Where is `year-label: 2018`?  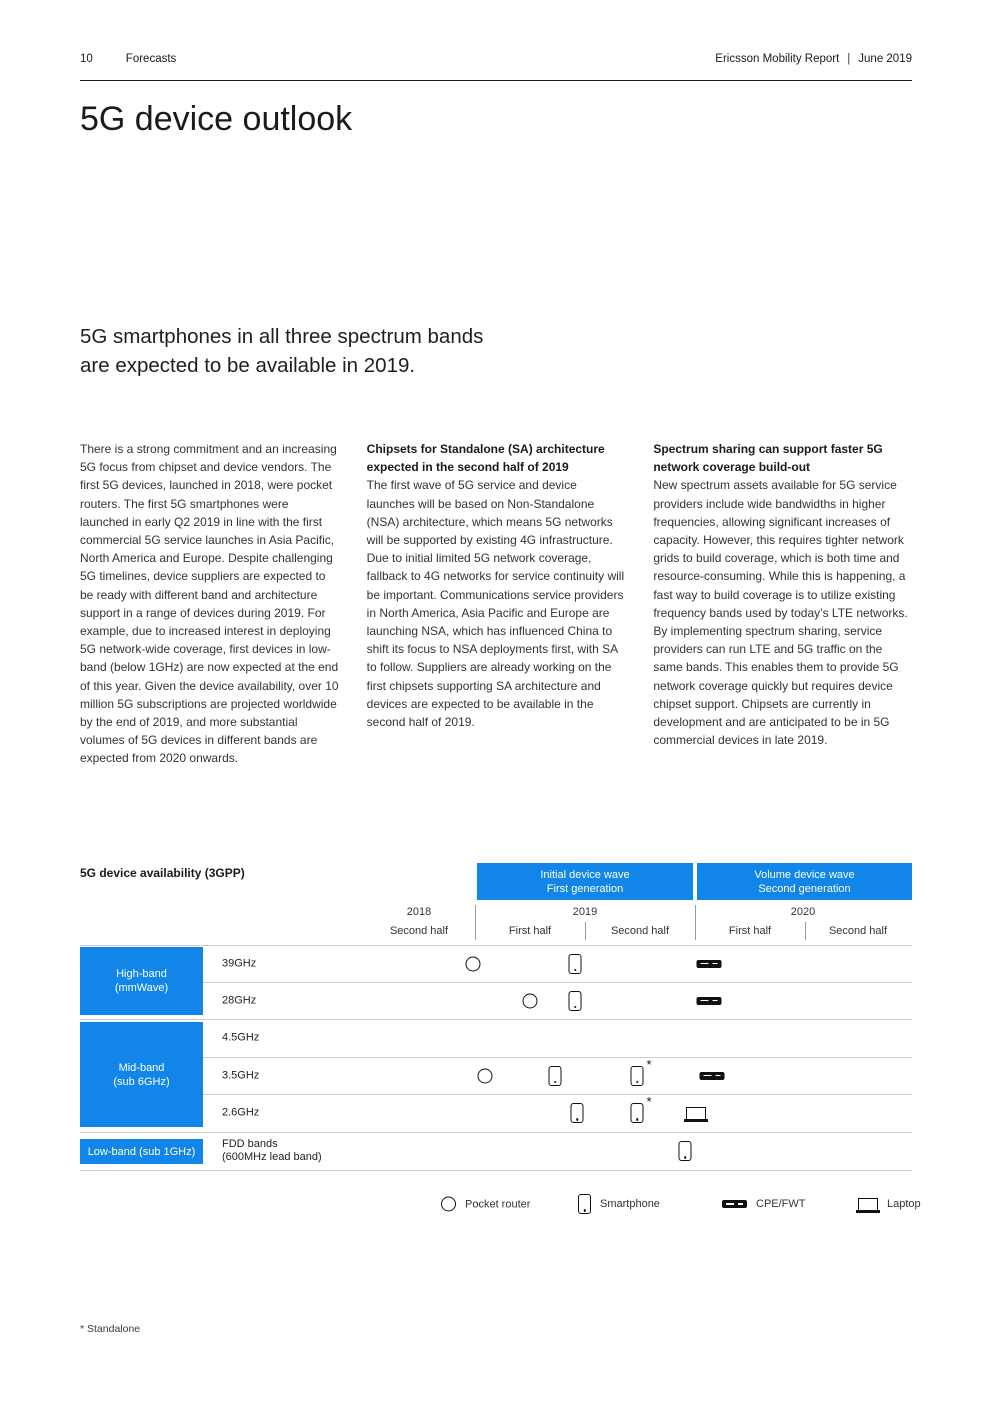
year-label: 2018 is located at coordinates (419, 912).